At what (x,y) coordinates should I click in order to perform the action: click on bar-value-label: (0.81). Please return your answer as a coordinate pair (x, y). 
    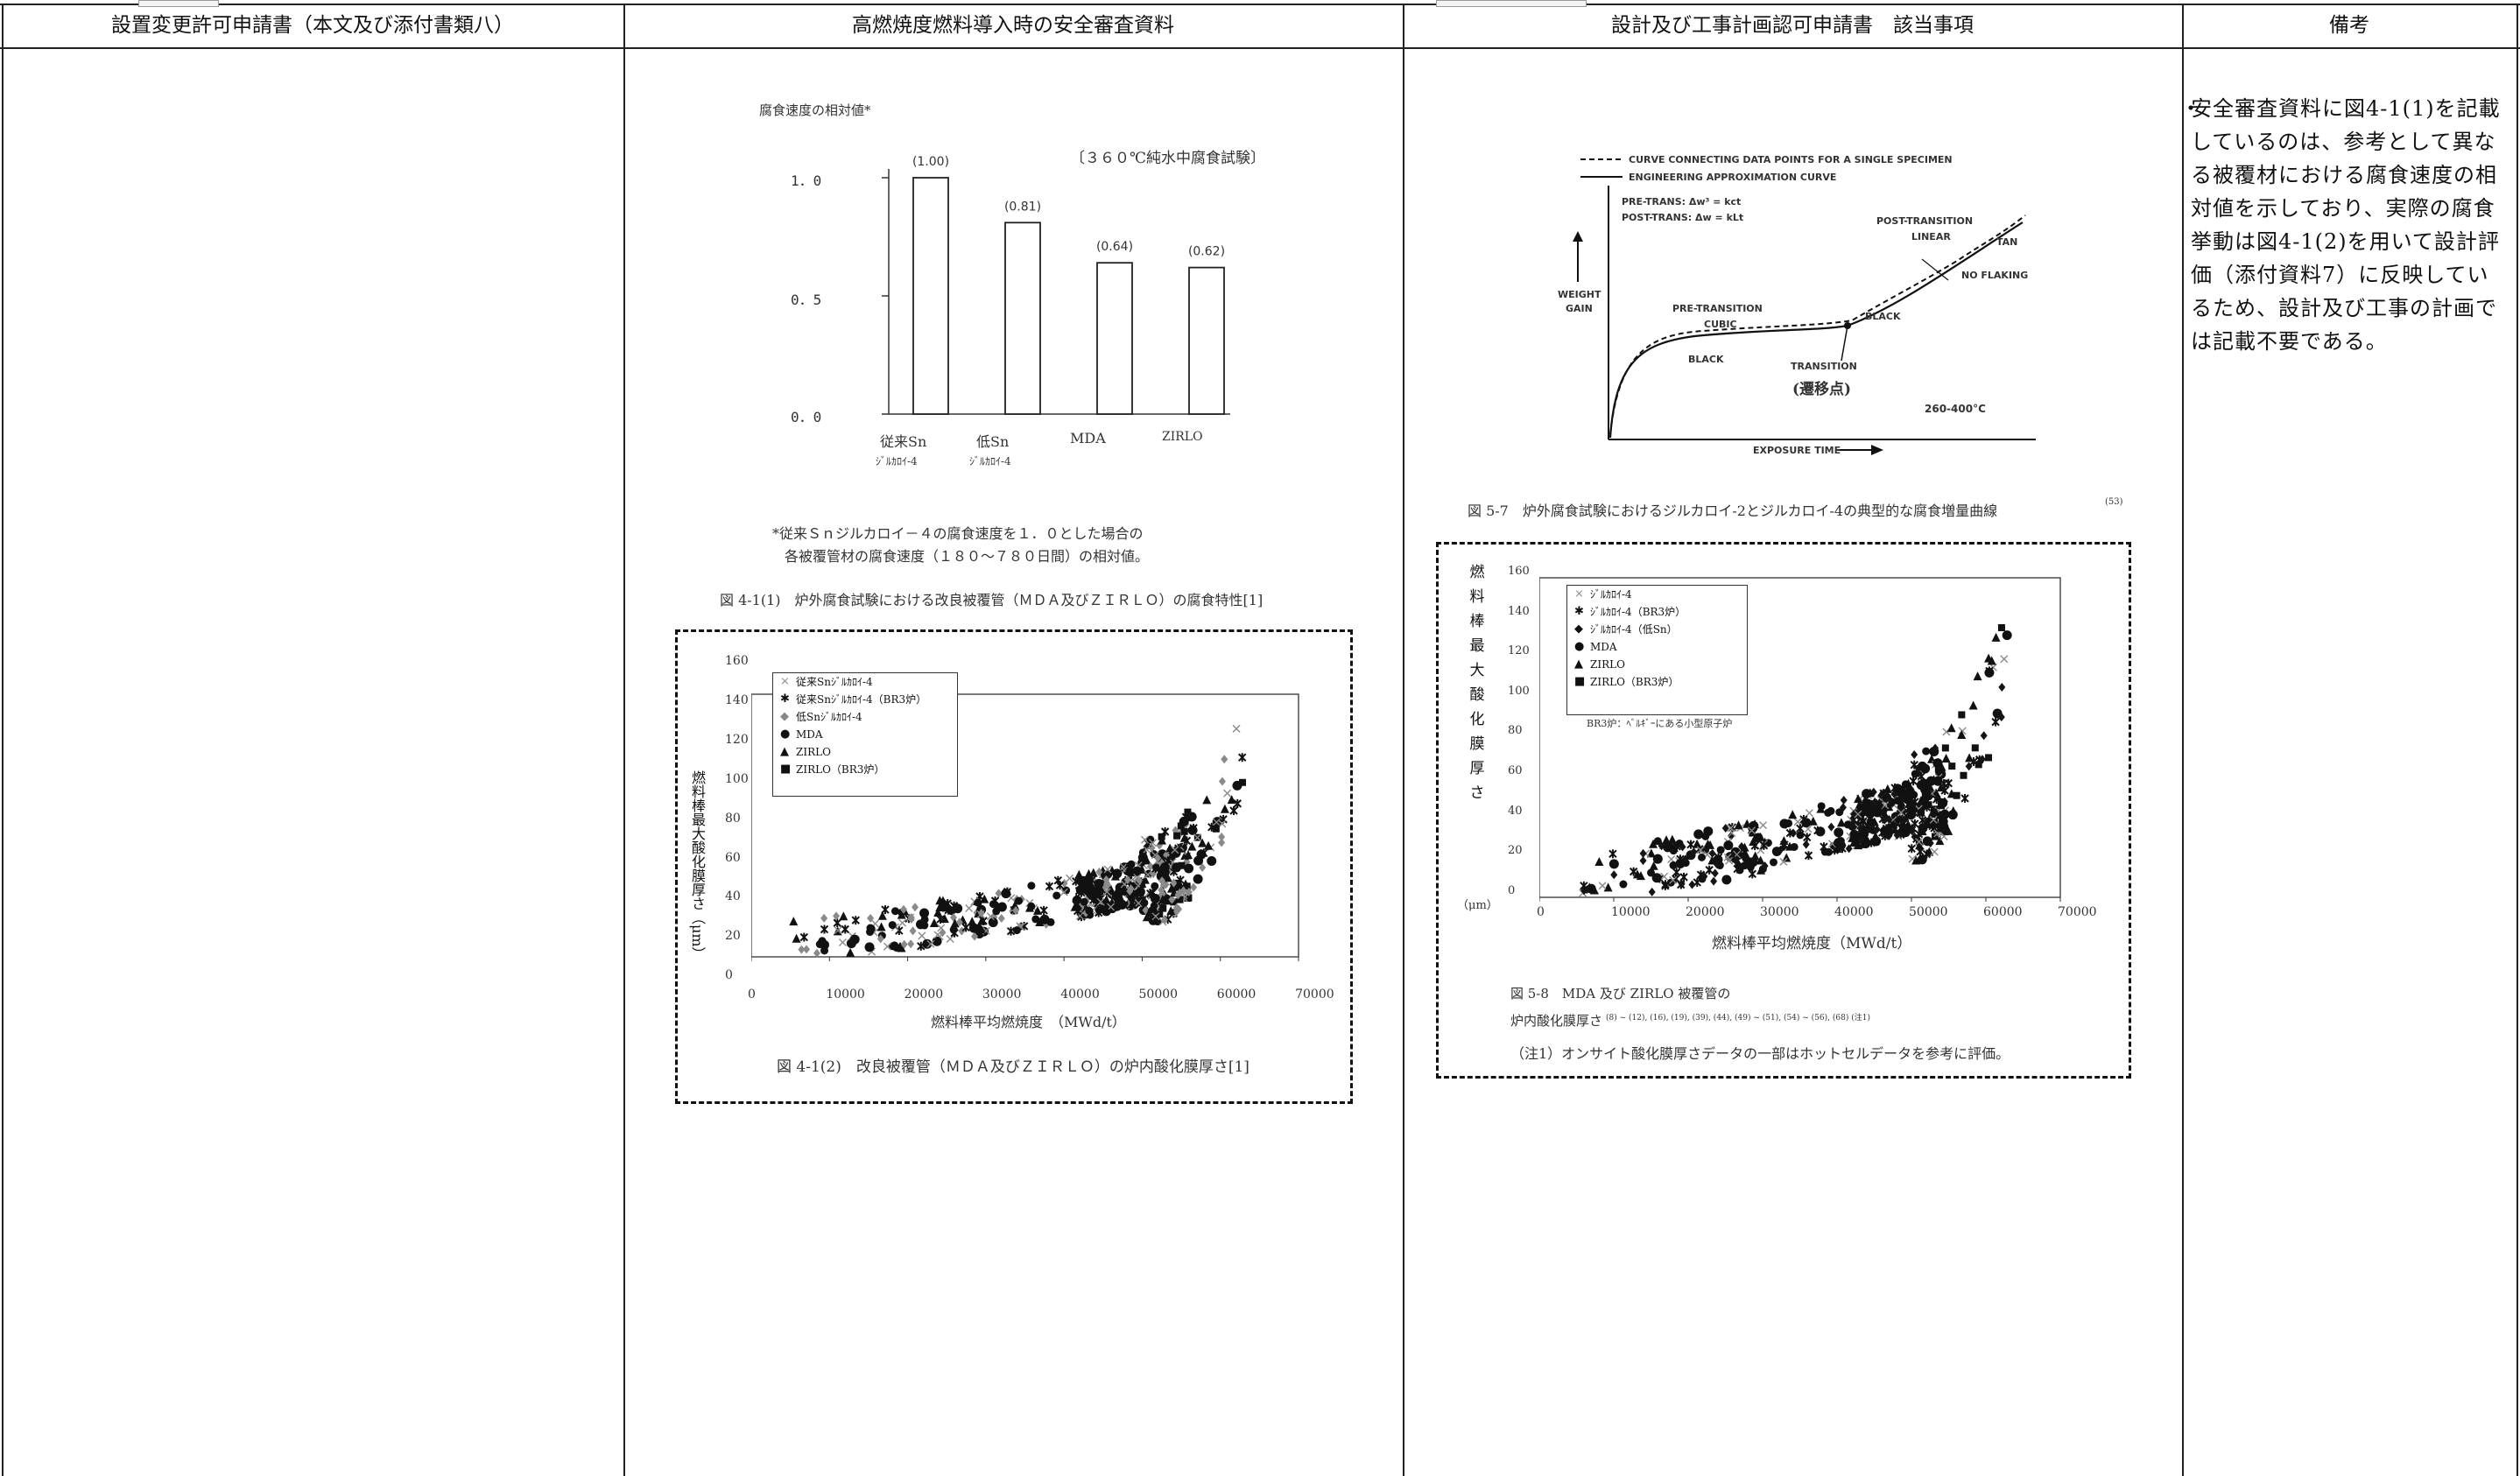
    Looking at the image, I should click on (1022, 207).